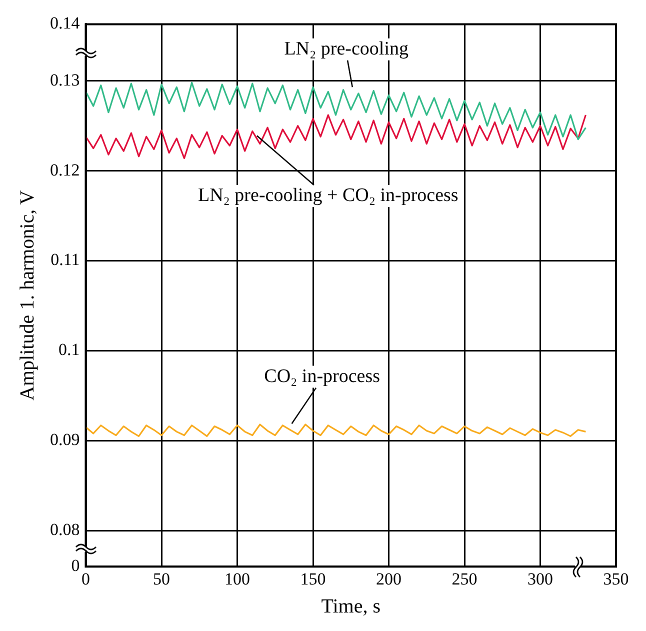  What do you see at coordinates (328, 195) in the screenshot?
I see `series-label: LN₂ pre-cooling + CO₂ in-process` at bounding box center [328, 195].